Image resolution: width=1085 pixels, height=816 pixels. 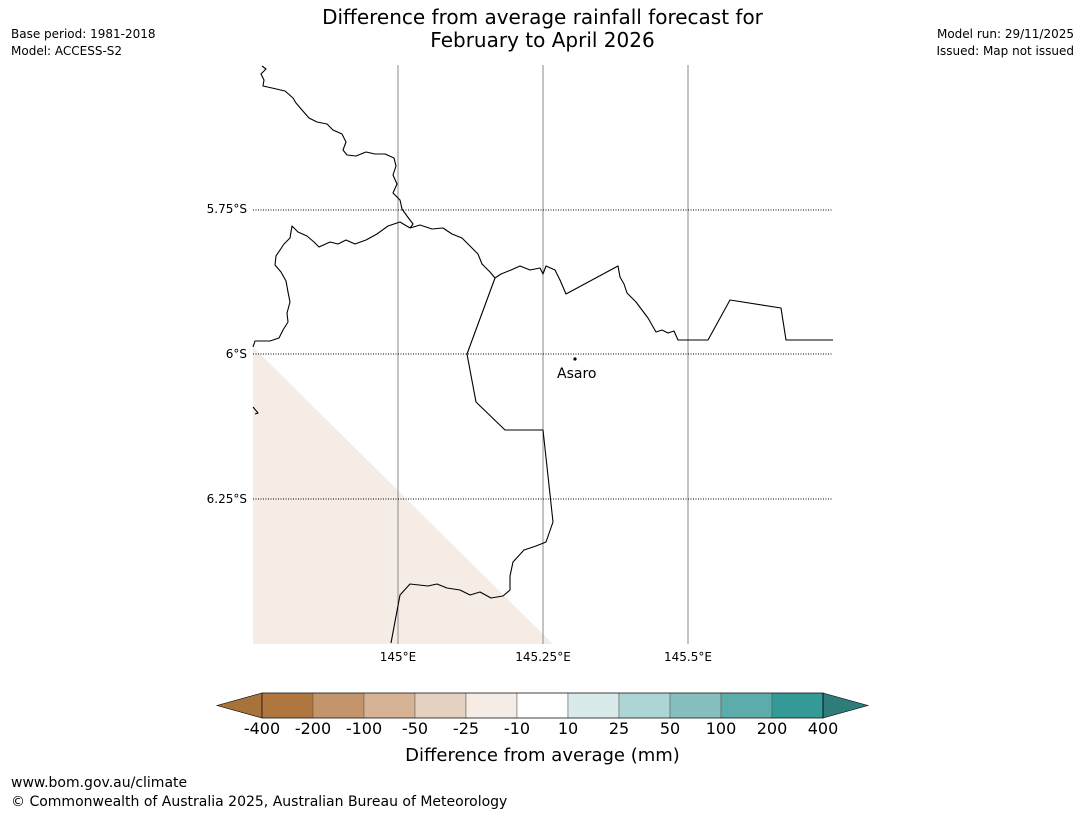 I want to click on model-name: Model: ACCESS-S2, so click(x=67, y=51).